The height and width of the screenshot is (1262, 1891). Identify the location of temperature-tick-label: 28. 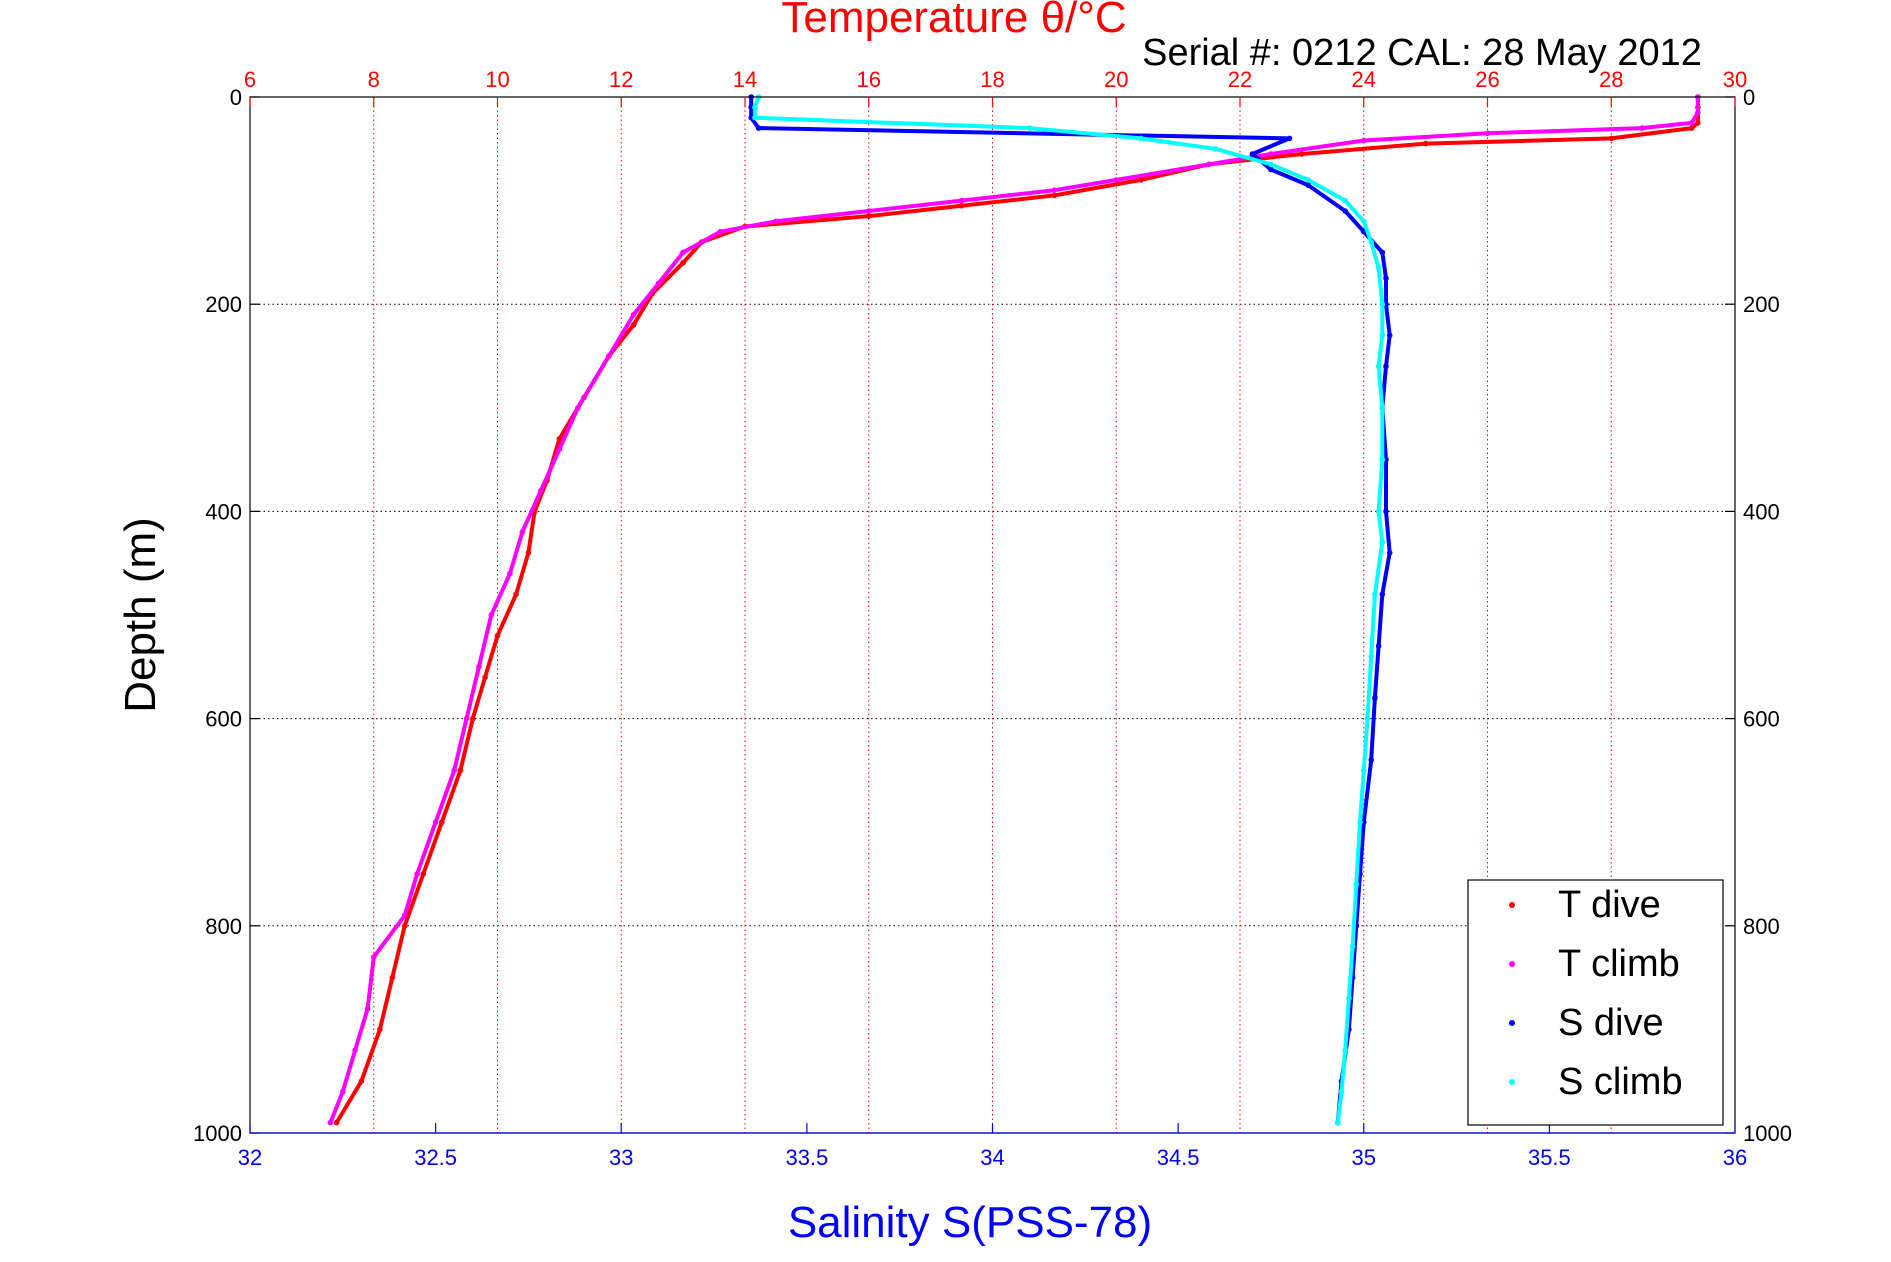
(1611, 79).